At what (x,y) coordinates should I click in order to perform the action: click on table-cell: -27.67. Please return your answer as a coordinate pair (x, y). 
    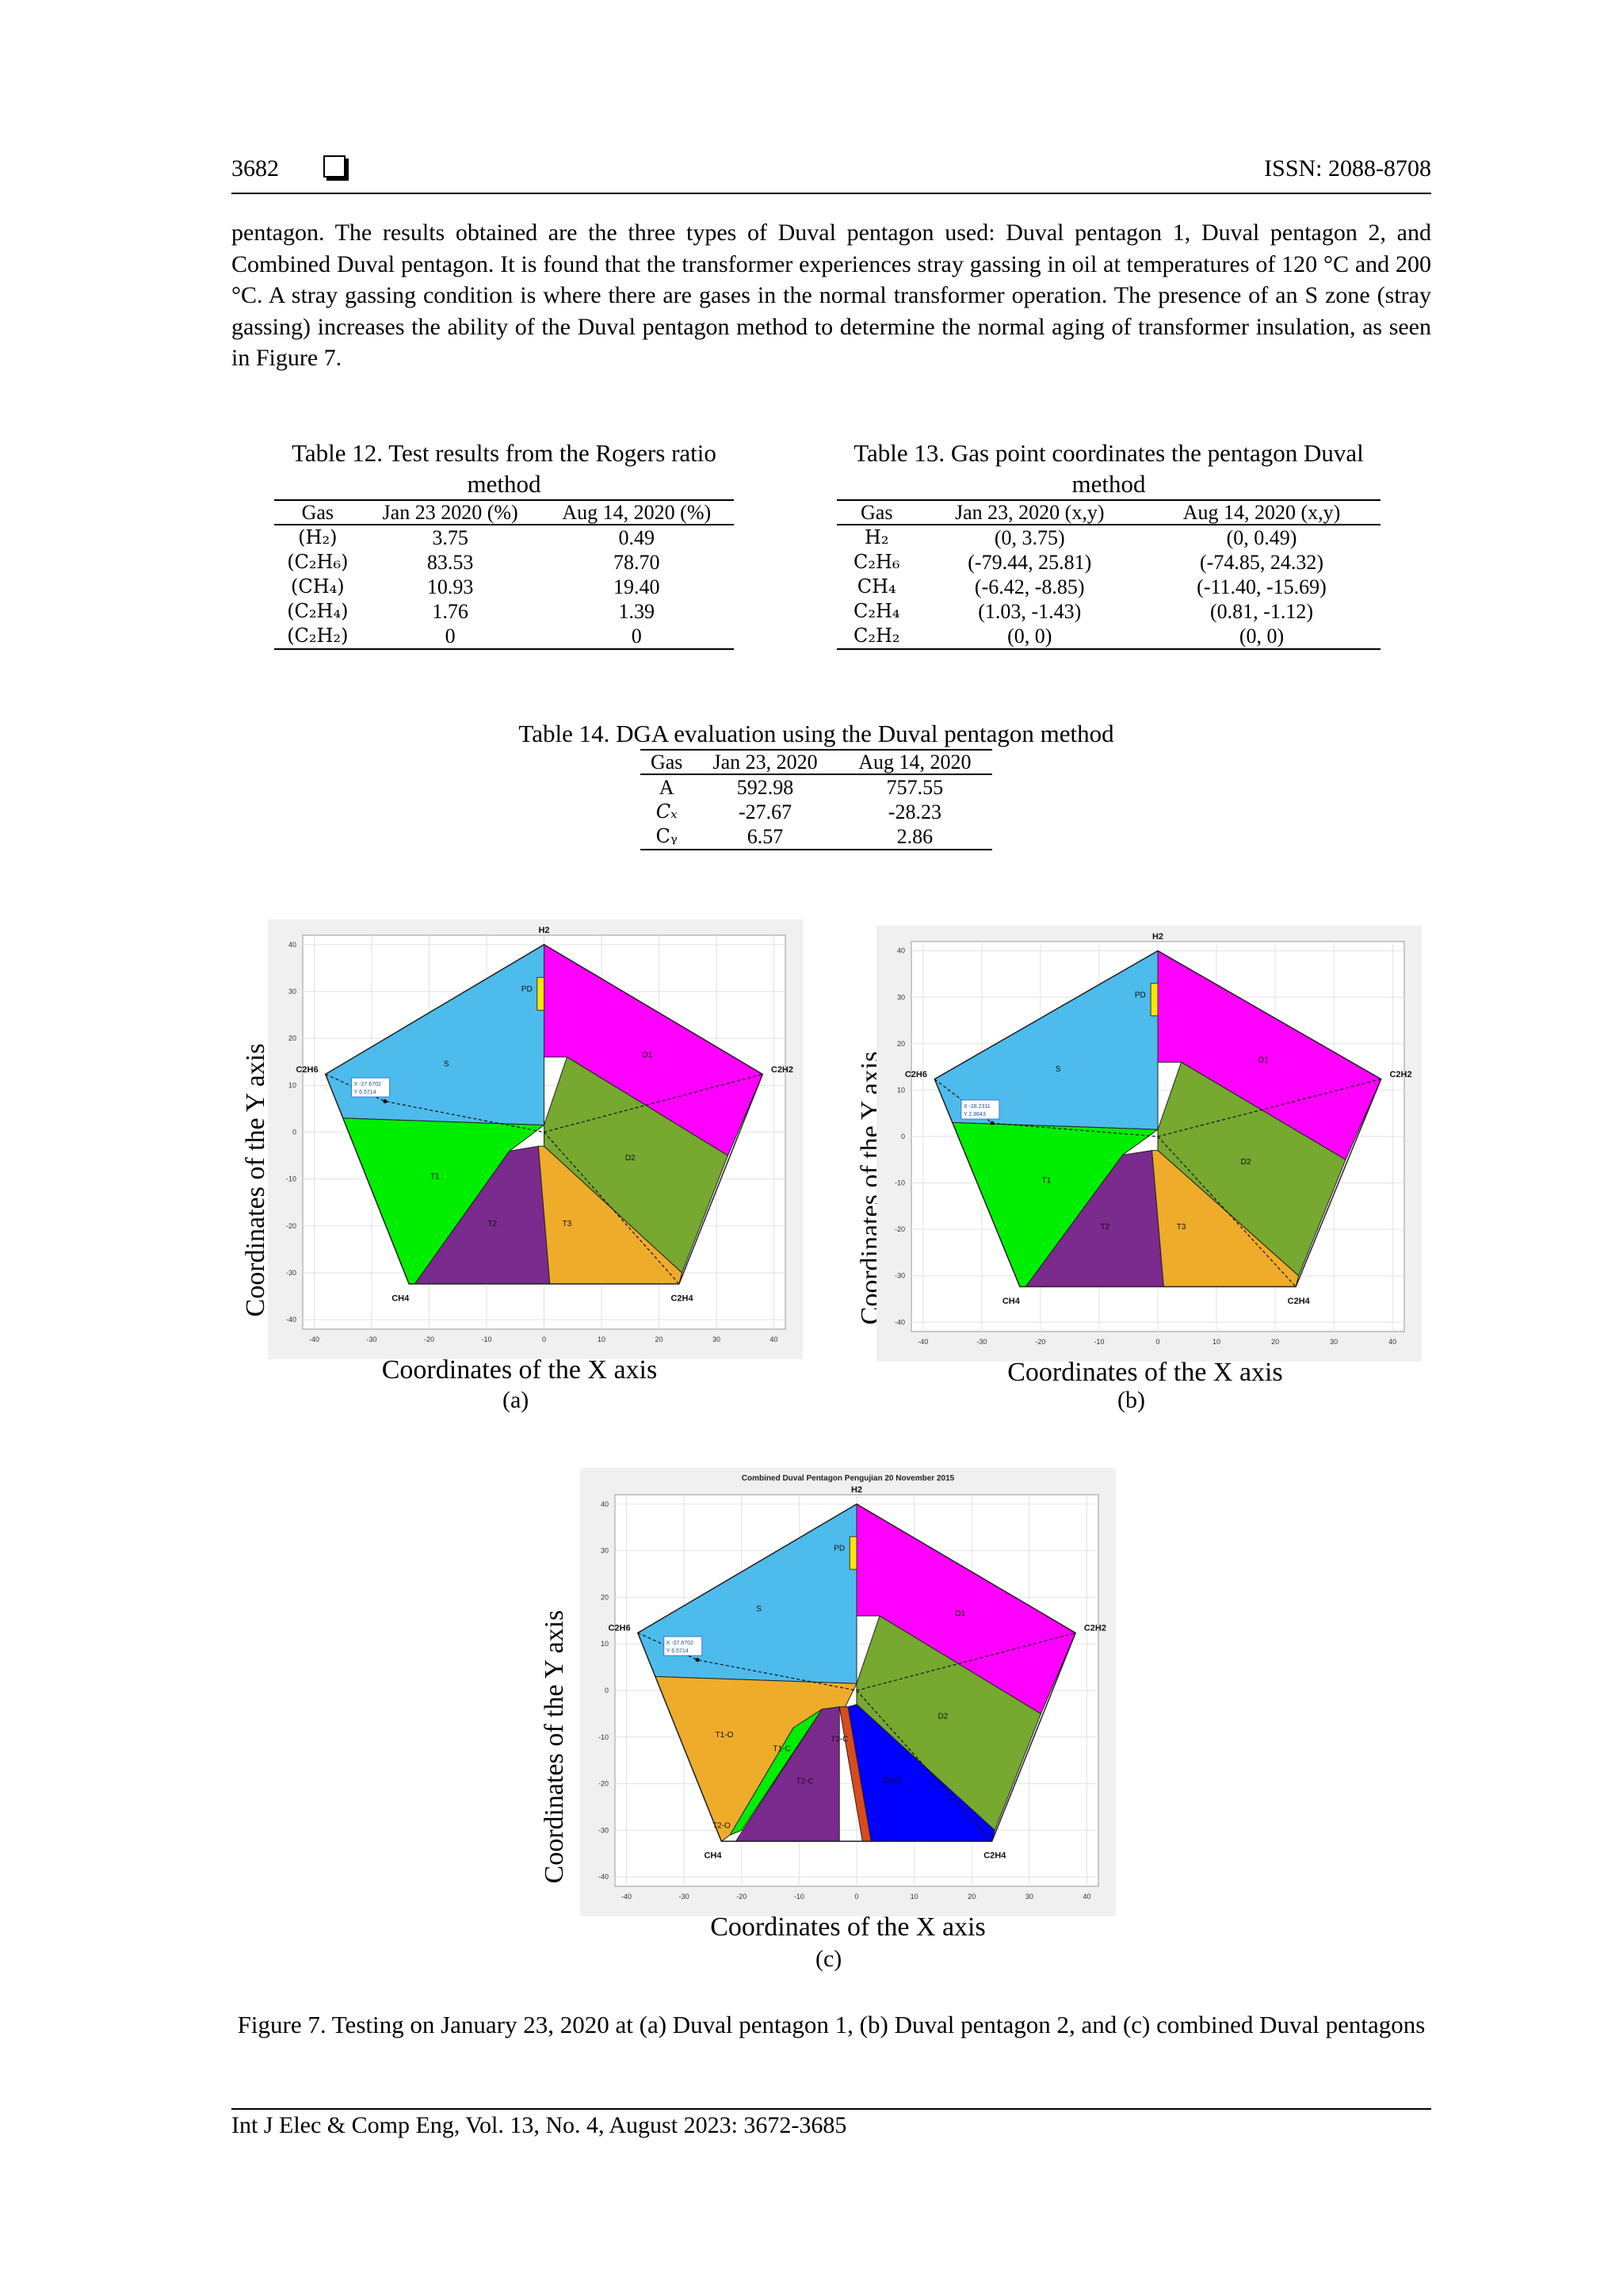
    Looking at the image, I should click on (765, 811).